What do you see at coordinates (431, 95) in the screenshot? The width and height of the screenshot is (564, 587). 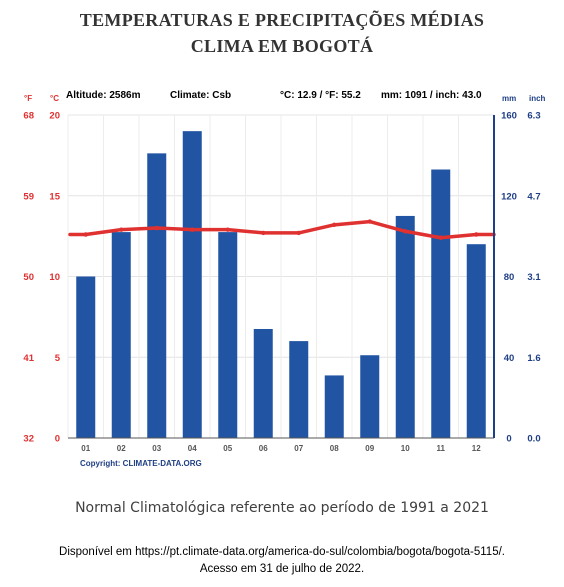 I see `precipitation-total-label: mm: 1091 / inch: 43.0` at bounding box center [431, 95].